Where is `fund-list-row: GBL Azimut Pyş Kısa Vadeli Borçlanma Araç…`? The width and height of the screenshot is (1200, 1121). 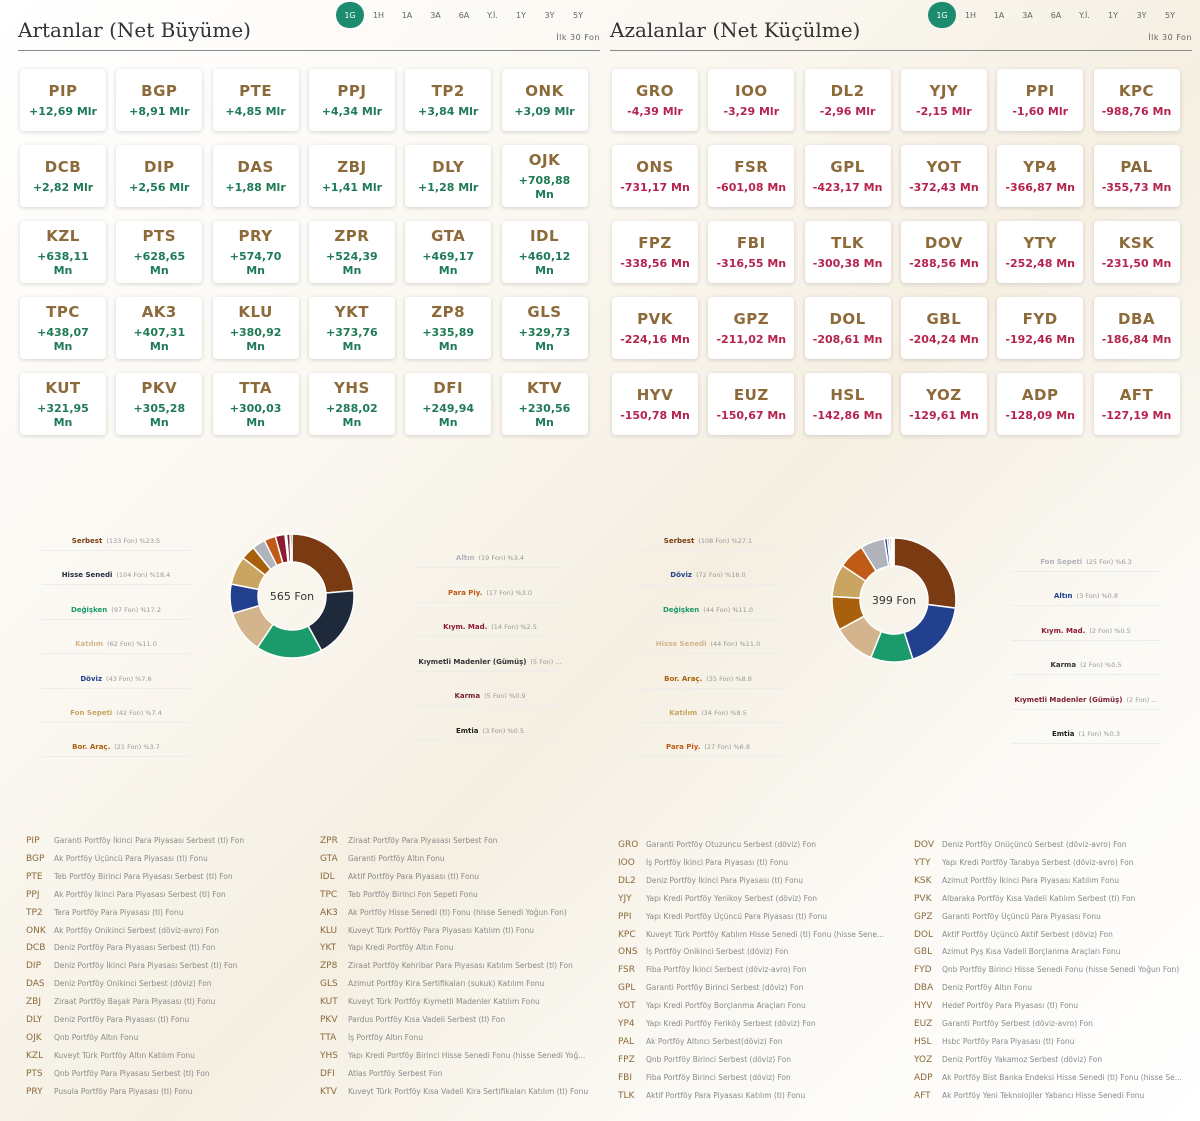
fund-list-row: GBL Azimut Pyş Kısa Vadeli Borçlanma Araç… is located at coordinates (1054, 953).